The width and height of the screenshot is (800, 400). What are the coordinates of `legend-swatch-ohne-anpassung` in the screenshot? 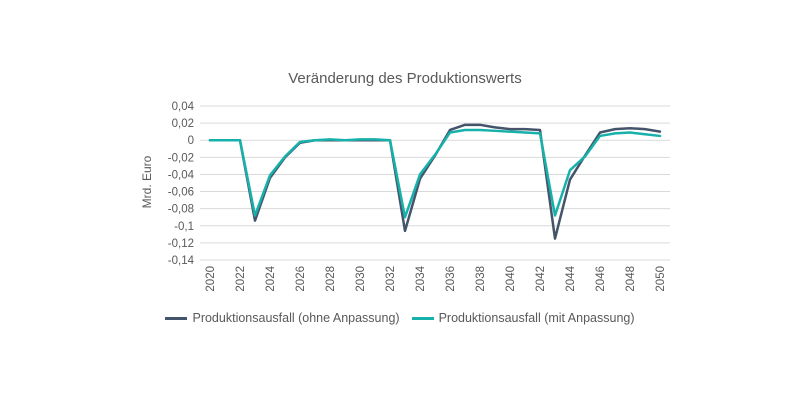 It's located at (176, 318).